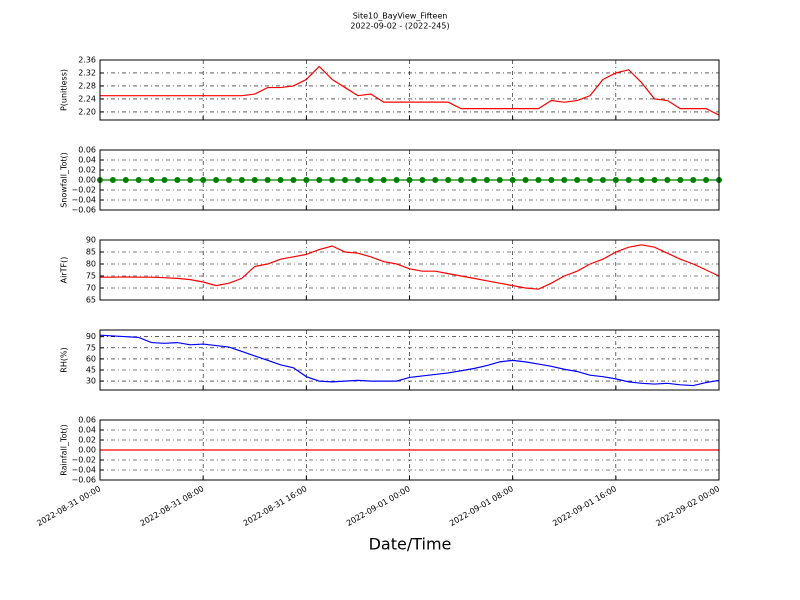 Image resolution: width=800 pixels, height=600 pixels. I want to click on y-axis-label: RH(%), so click(64, 359).